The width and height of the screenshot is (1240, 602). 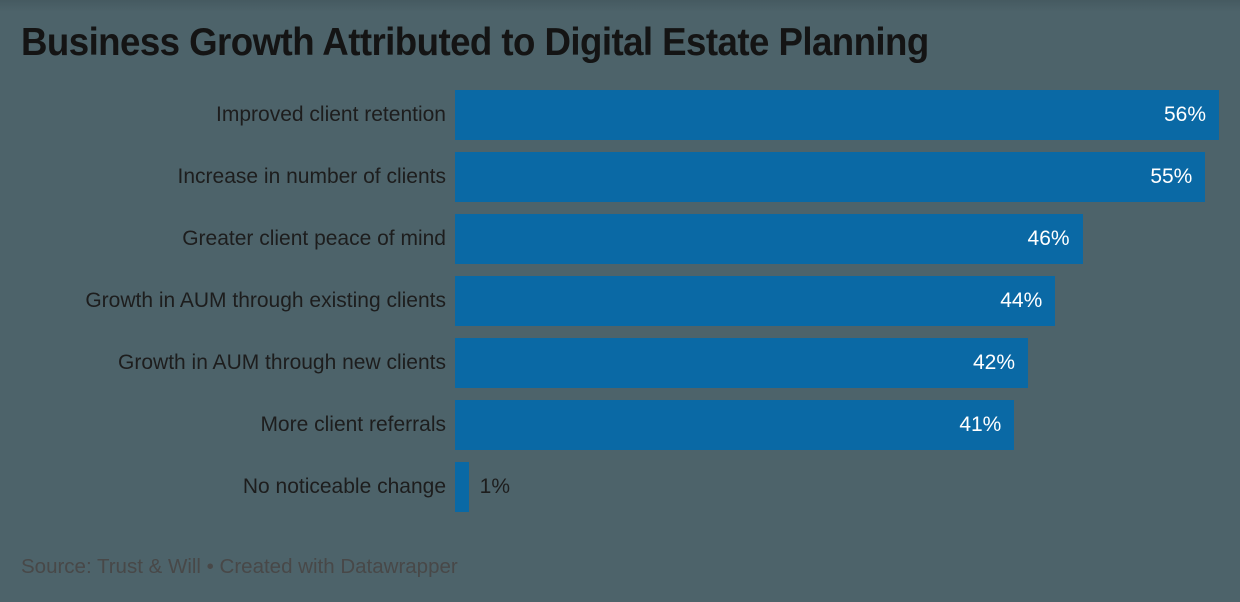 I want to click on bar-row: Increase in number of clients 55%, so click(x=620, y=177).